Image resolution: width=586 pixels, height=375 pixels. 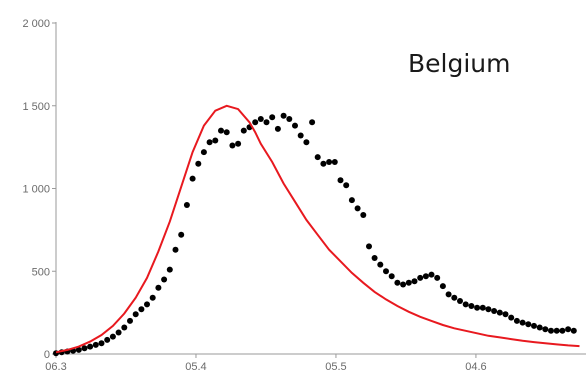 I want to click on y-tick-label: 500, so click(x=41, y=272).